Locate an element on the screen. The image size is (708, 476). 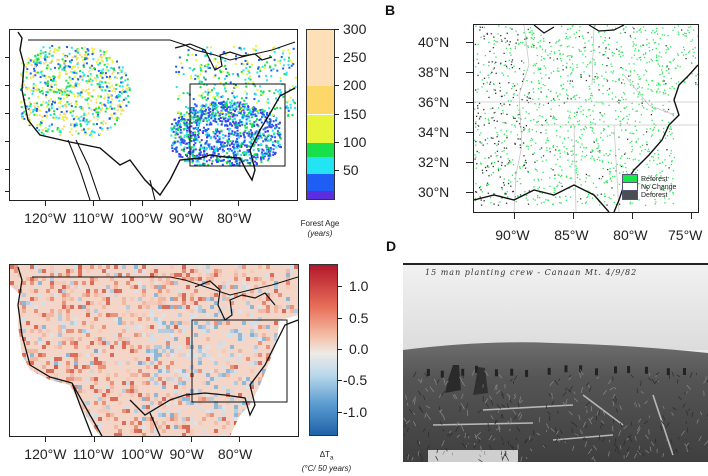
legend-swatch-deforest is located at coordinates (630, 195).